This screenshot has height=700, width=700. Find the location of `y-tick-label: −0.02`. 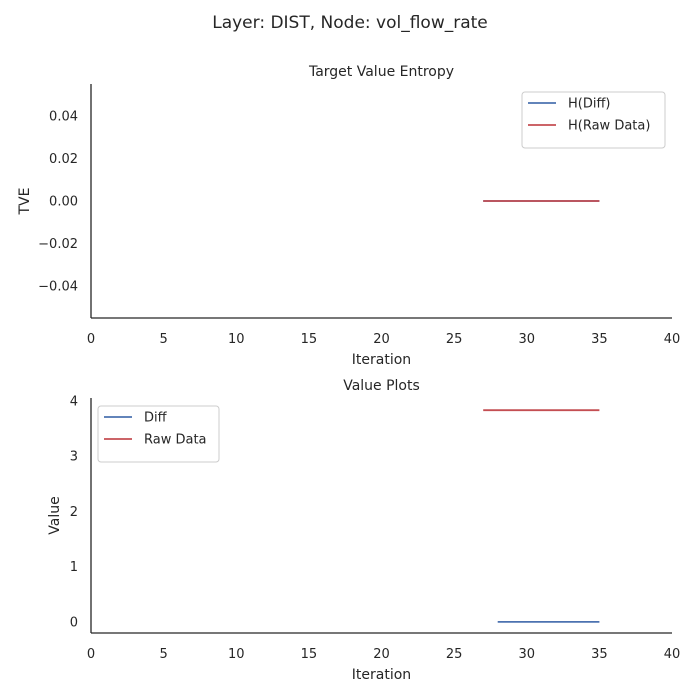

y-tick-label: −0.02 is located at coordinates (58, 244).